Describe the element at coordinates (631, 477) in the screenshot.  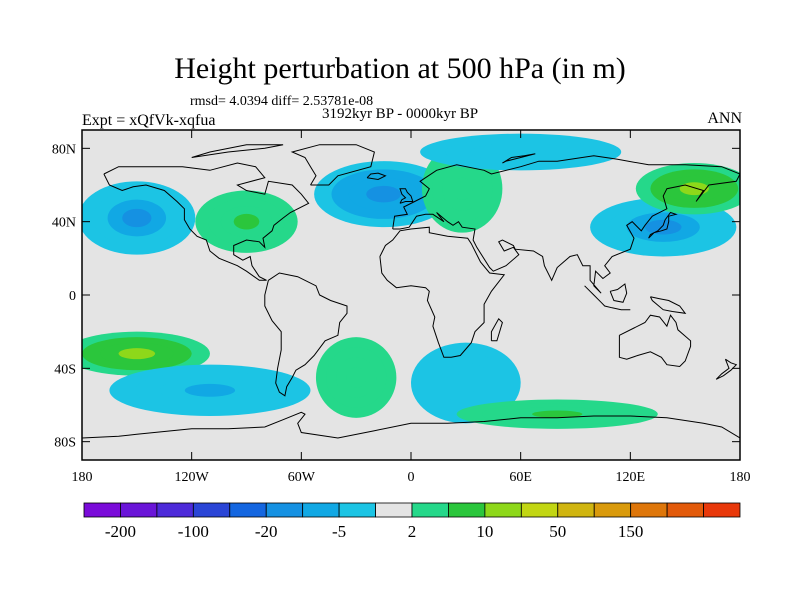
I see `x-tick-label: 120E` at that location.